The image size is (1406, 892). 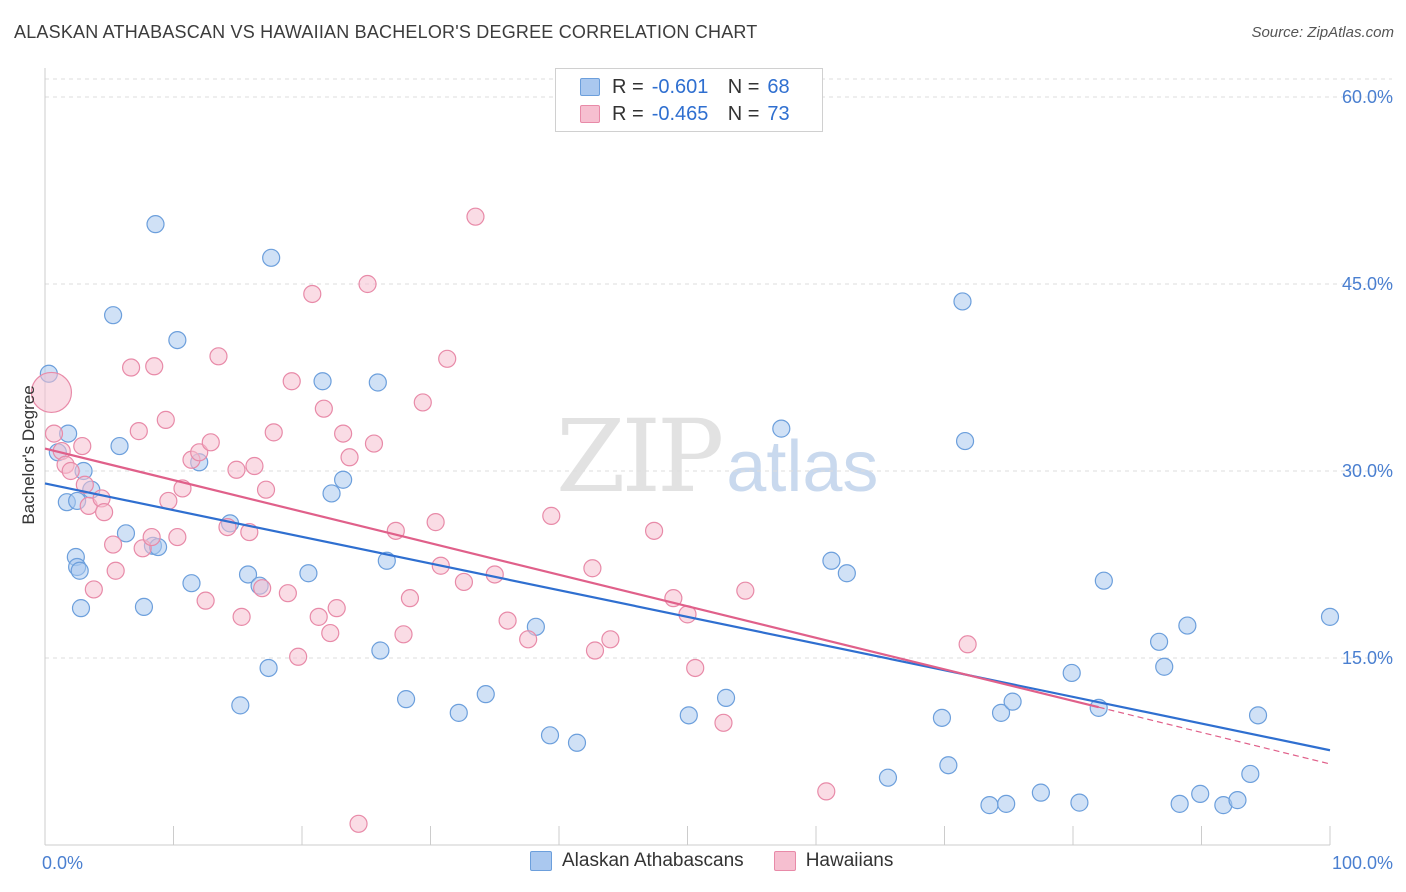 What do you see at coordinates (590, 114) in the screenshot?
I see `legend-swatch-hawaiian` at bounding box center [590, 114].